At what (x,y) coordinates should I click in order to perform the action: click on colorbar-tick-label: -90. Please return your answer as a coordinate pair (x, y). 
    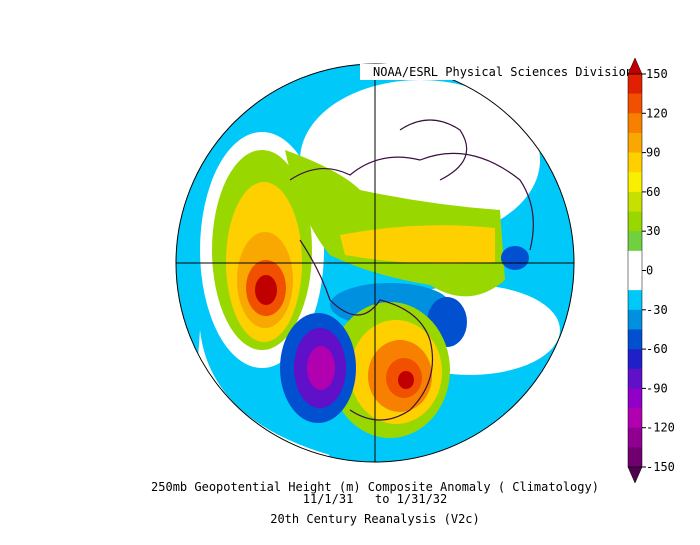
    Looking at the image, I should click on (657, 388).